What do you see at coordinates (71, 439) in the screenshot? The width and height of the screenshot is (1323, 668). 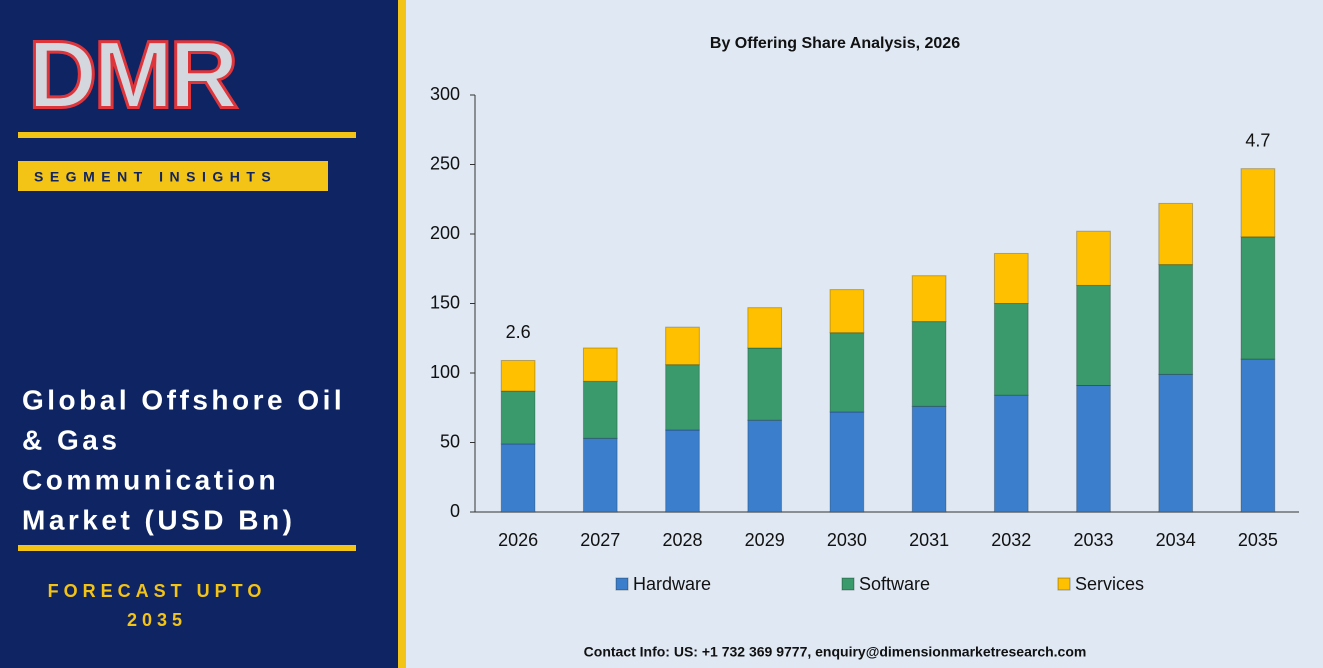 I see `title-line: & Gas` at bounding box center [71, 439].